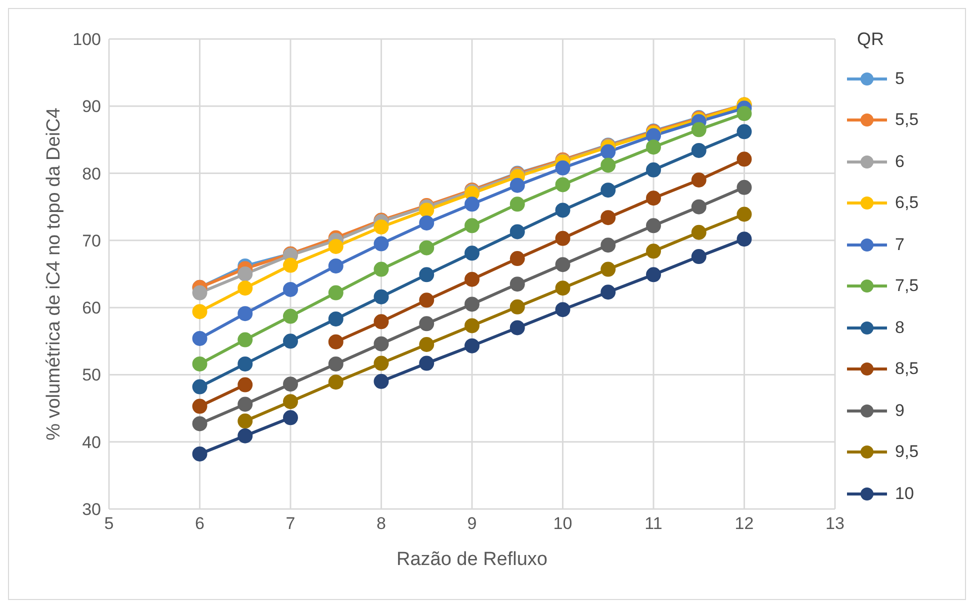  Describe the element at coordinates (871, 39) in the screenshot. I see `legend-title: QR` at that location.